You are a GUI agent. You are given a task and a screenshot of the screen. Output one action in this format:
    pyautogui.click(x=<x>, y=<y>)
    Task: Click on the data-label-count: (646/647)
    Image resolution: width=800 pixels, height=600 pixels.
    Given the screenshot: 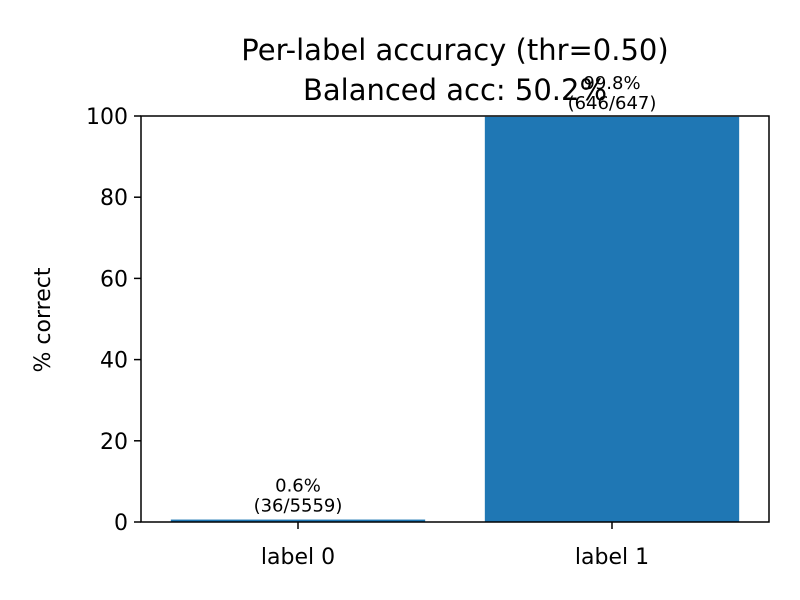 What is the action you would take?
    pyautogui.click(x=612, y=103)
    